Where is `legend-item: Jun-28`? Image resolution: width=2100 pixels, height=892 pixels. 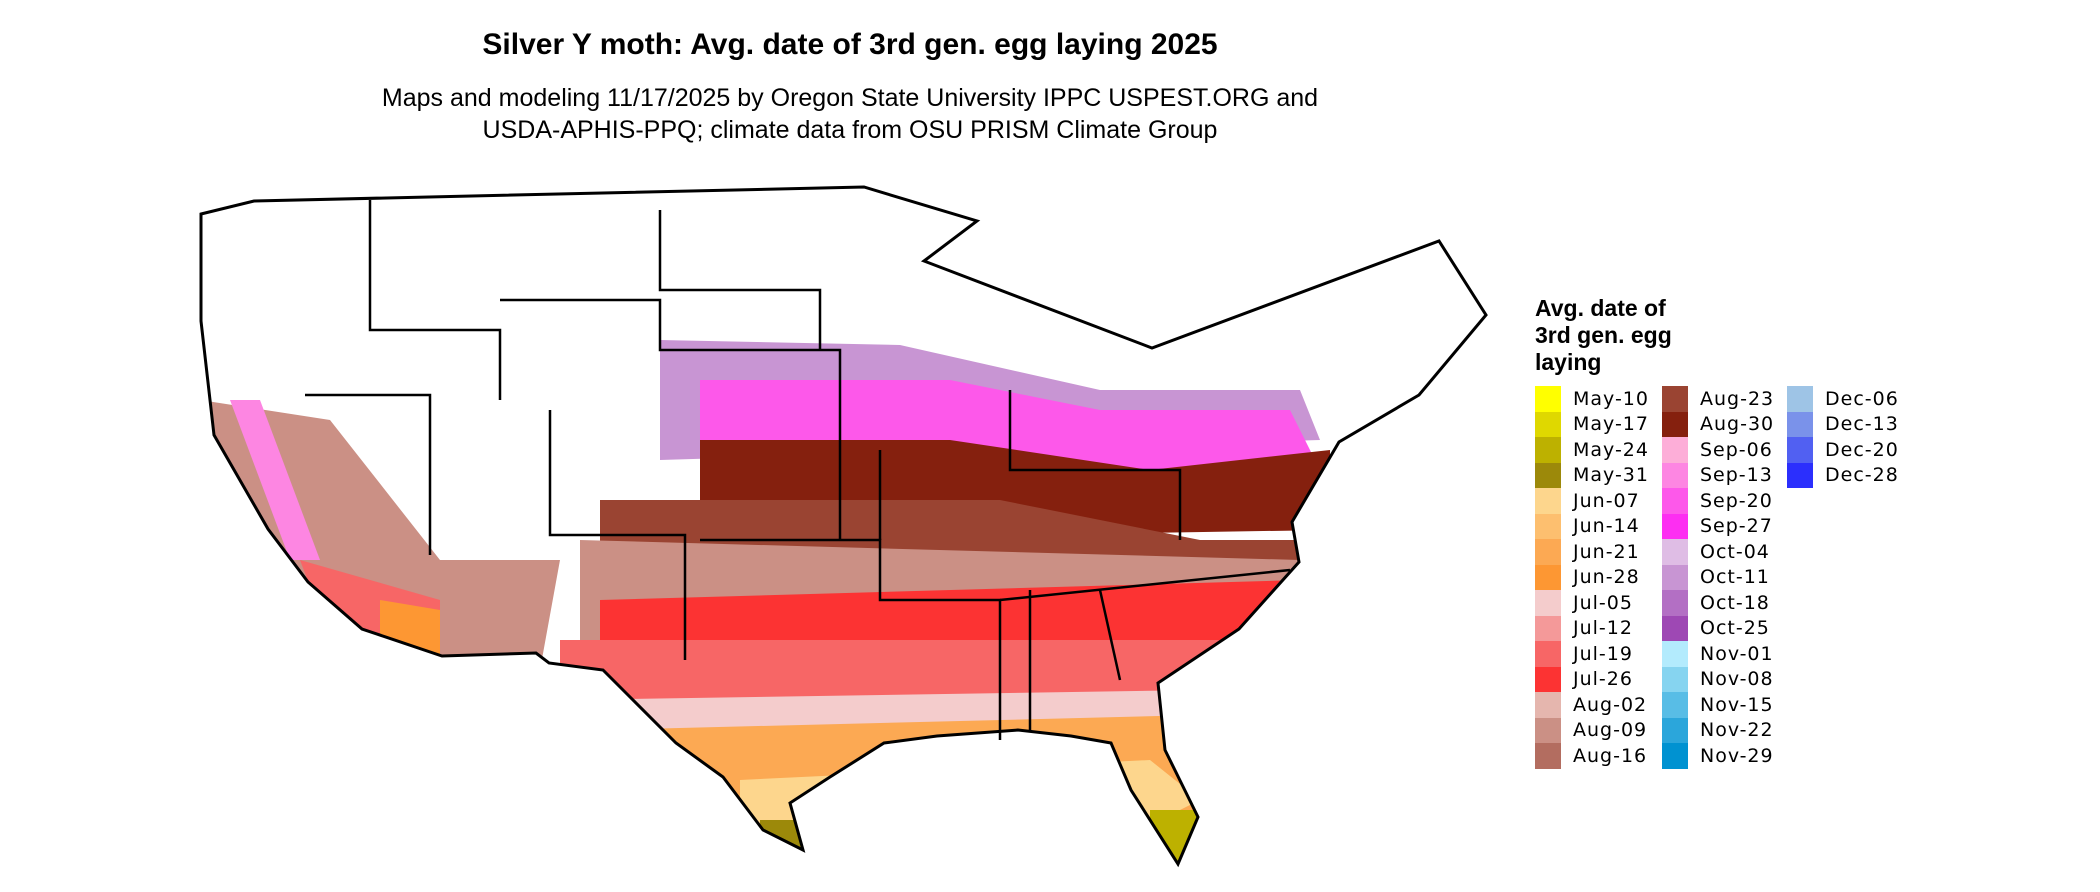 legend-item: Jun-28 is located at coordinates (1596, 577).